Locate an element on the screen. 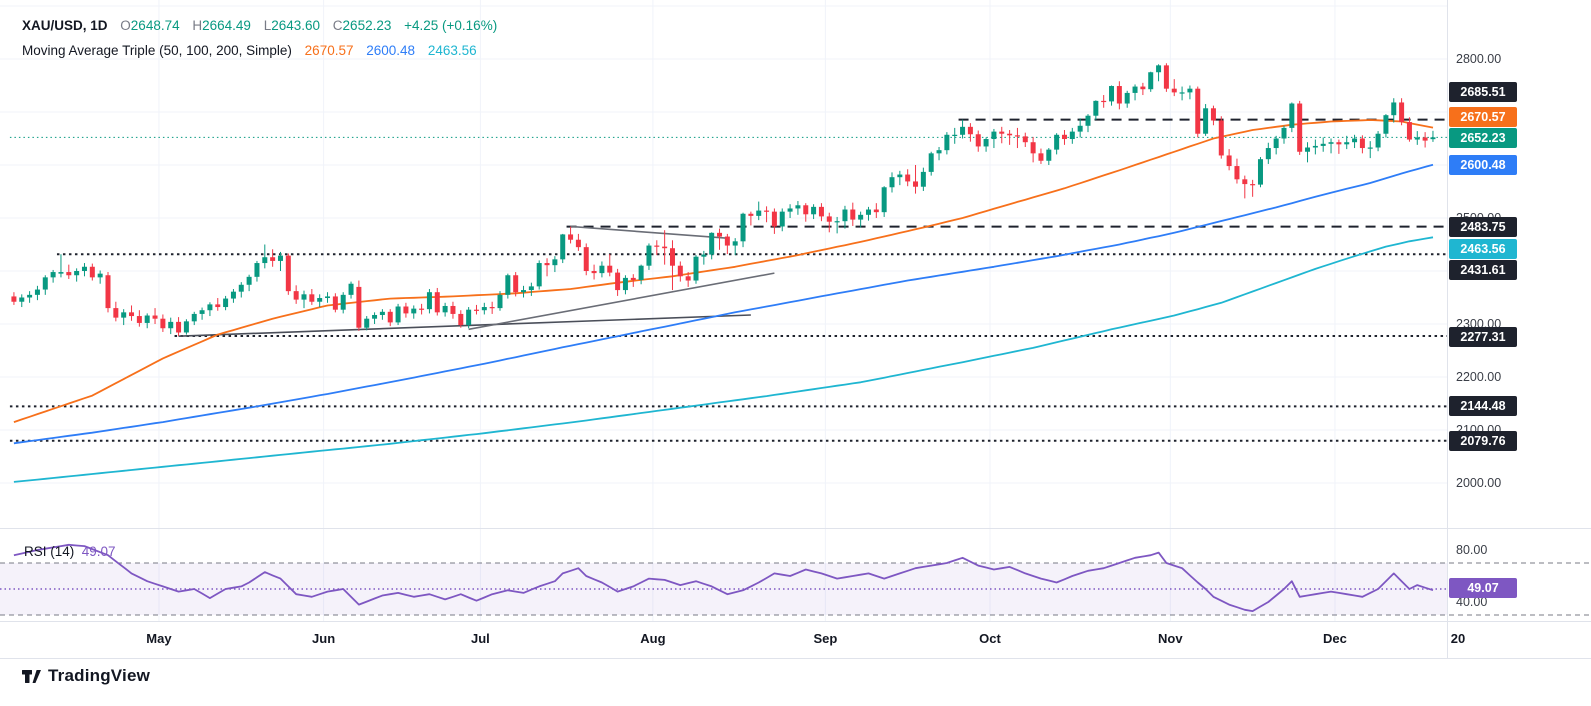 This screenshot has height=706, width=1591. high-value: 2664.49 is located at coordinates (226, 25).